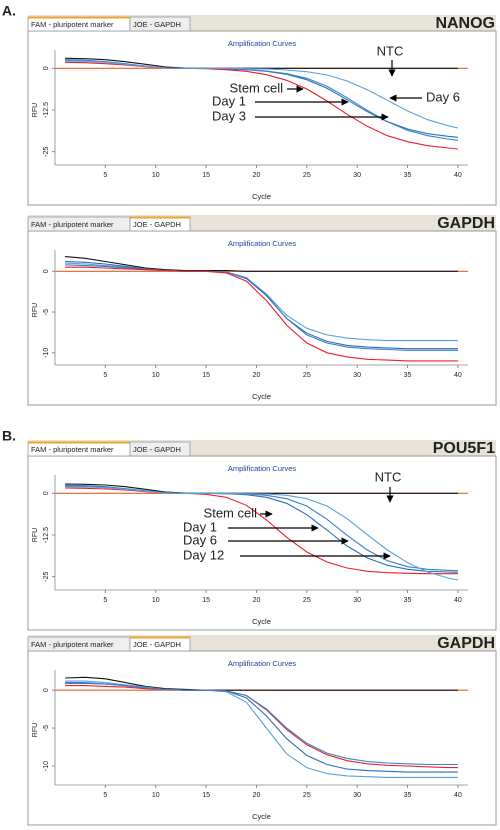 The height and width of the screenshot is (830, 500). I want to click on annotation: Day 12, so click(203, 554).